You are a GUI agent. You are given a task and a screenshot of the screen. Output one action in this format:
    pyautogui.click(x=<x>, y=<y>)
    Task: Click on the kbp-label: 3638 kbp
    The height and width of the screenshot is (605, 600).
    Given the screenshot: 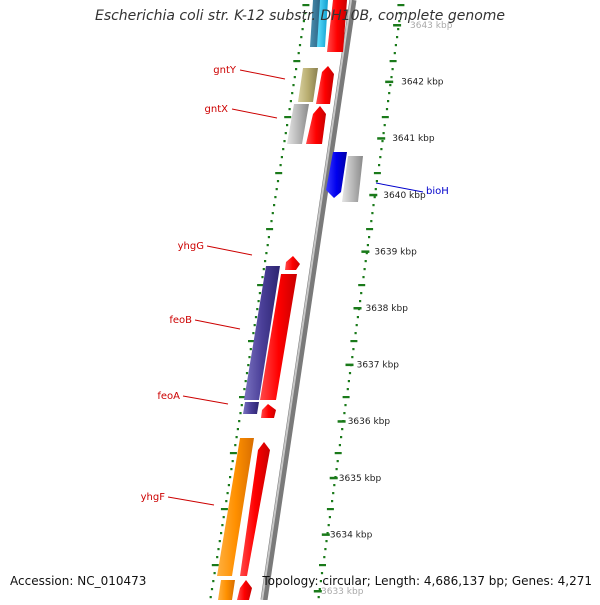 What is the action you would take?
    pyautogui.click(x=387, y=309)
    